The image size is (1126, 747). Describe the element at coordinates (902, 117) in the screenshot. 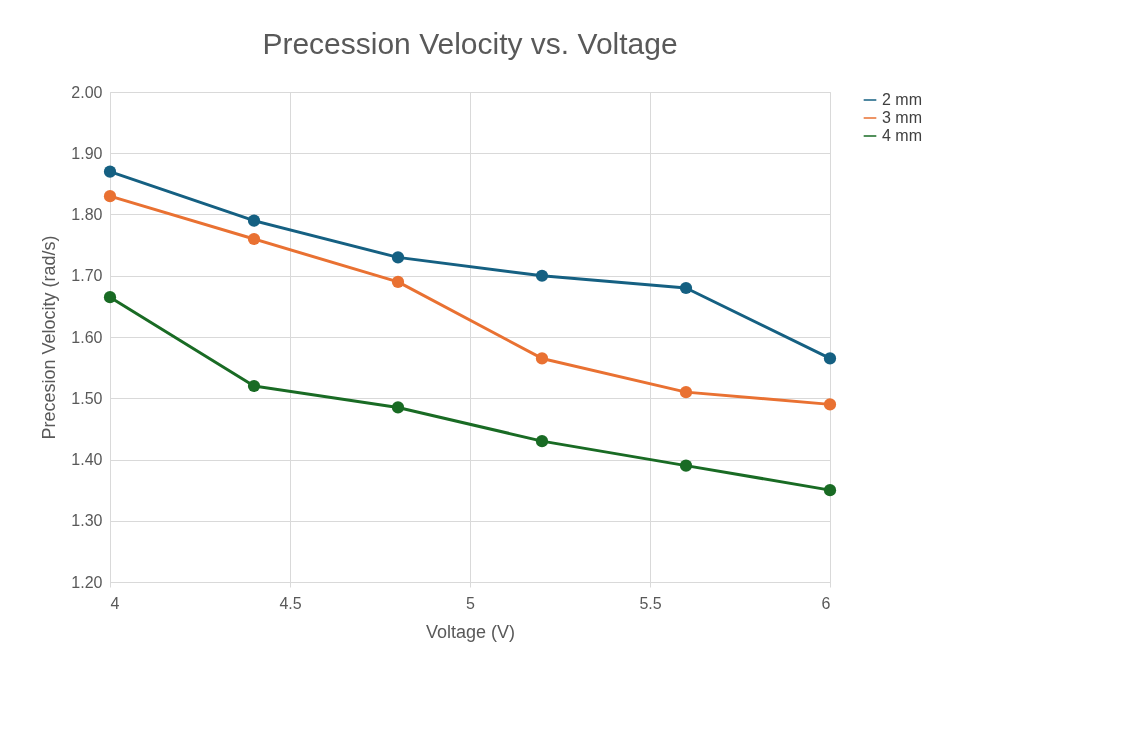

I see `legend-label: 3 mm` at that location.